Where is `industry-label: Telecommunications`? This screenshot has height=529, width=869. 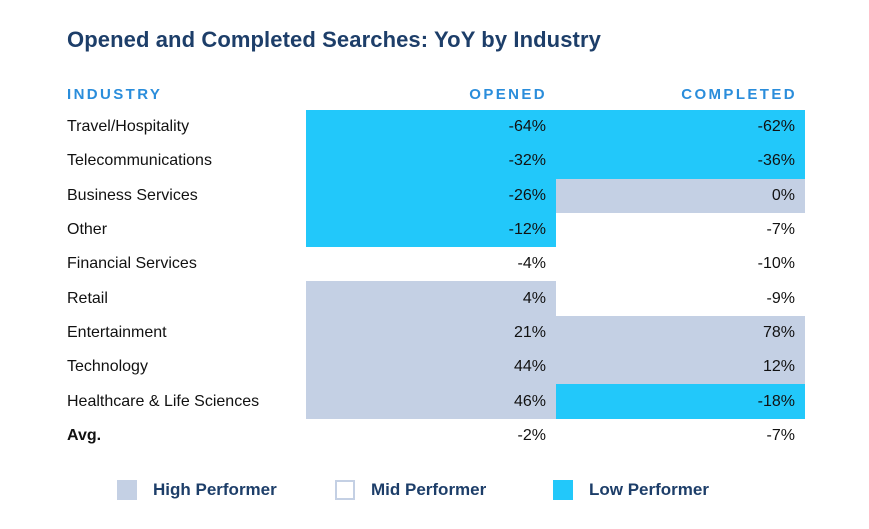 industry-label: Telecommunications is located at coordinates (139, 161).